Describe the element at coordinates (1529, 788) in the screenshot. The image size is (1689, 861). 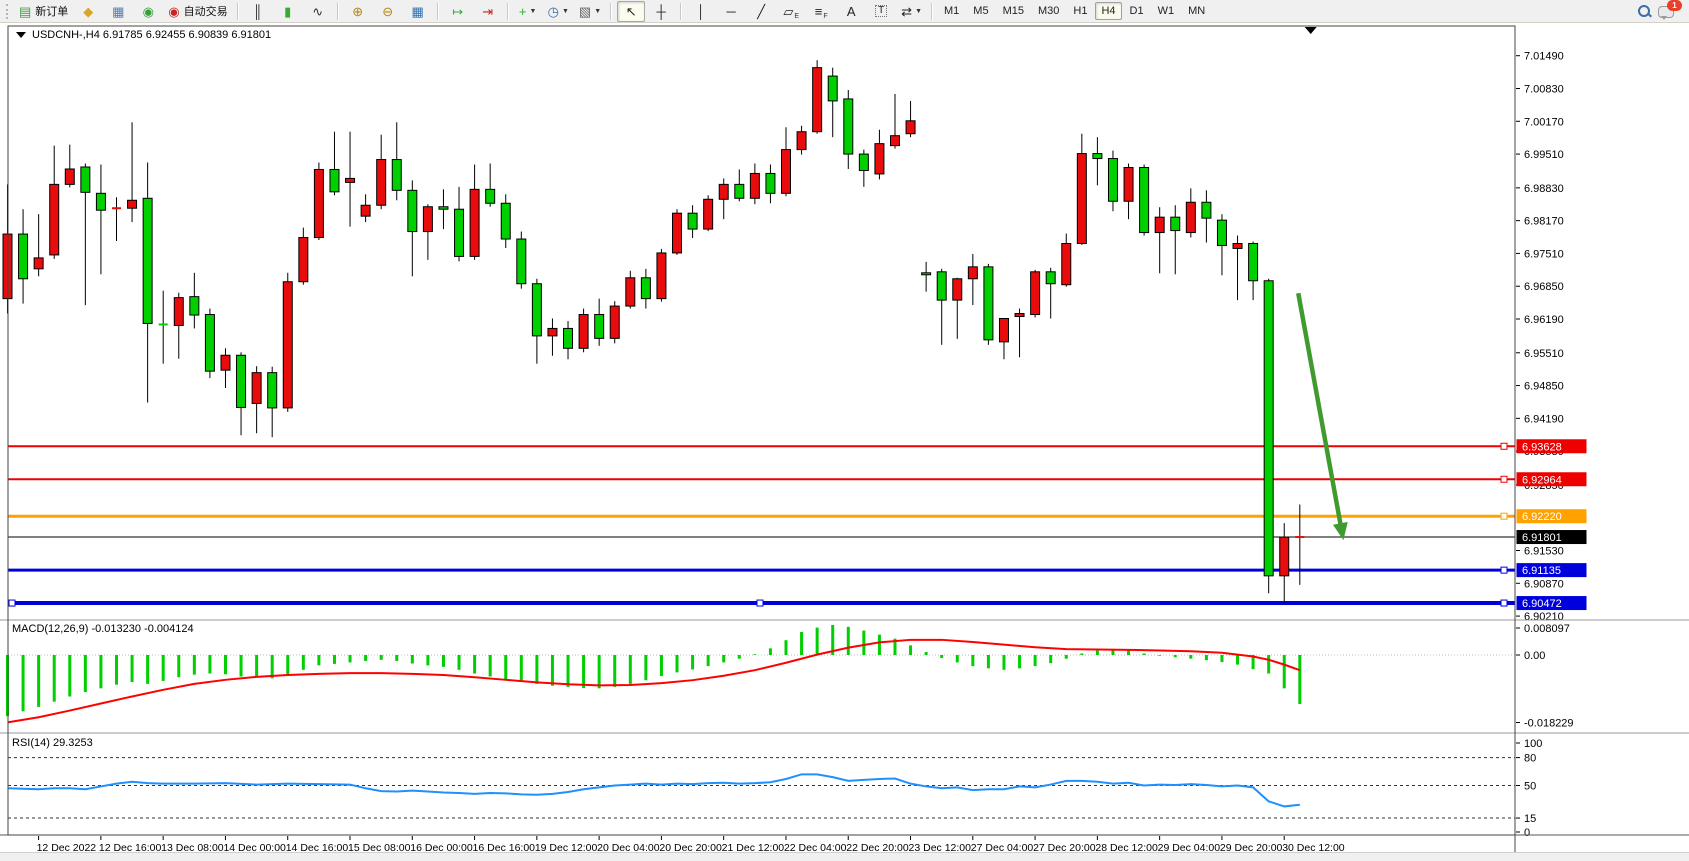
I see `rsi-axis: 100 80 50 15 0` at that location.